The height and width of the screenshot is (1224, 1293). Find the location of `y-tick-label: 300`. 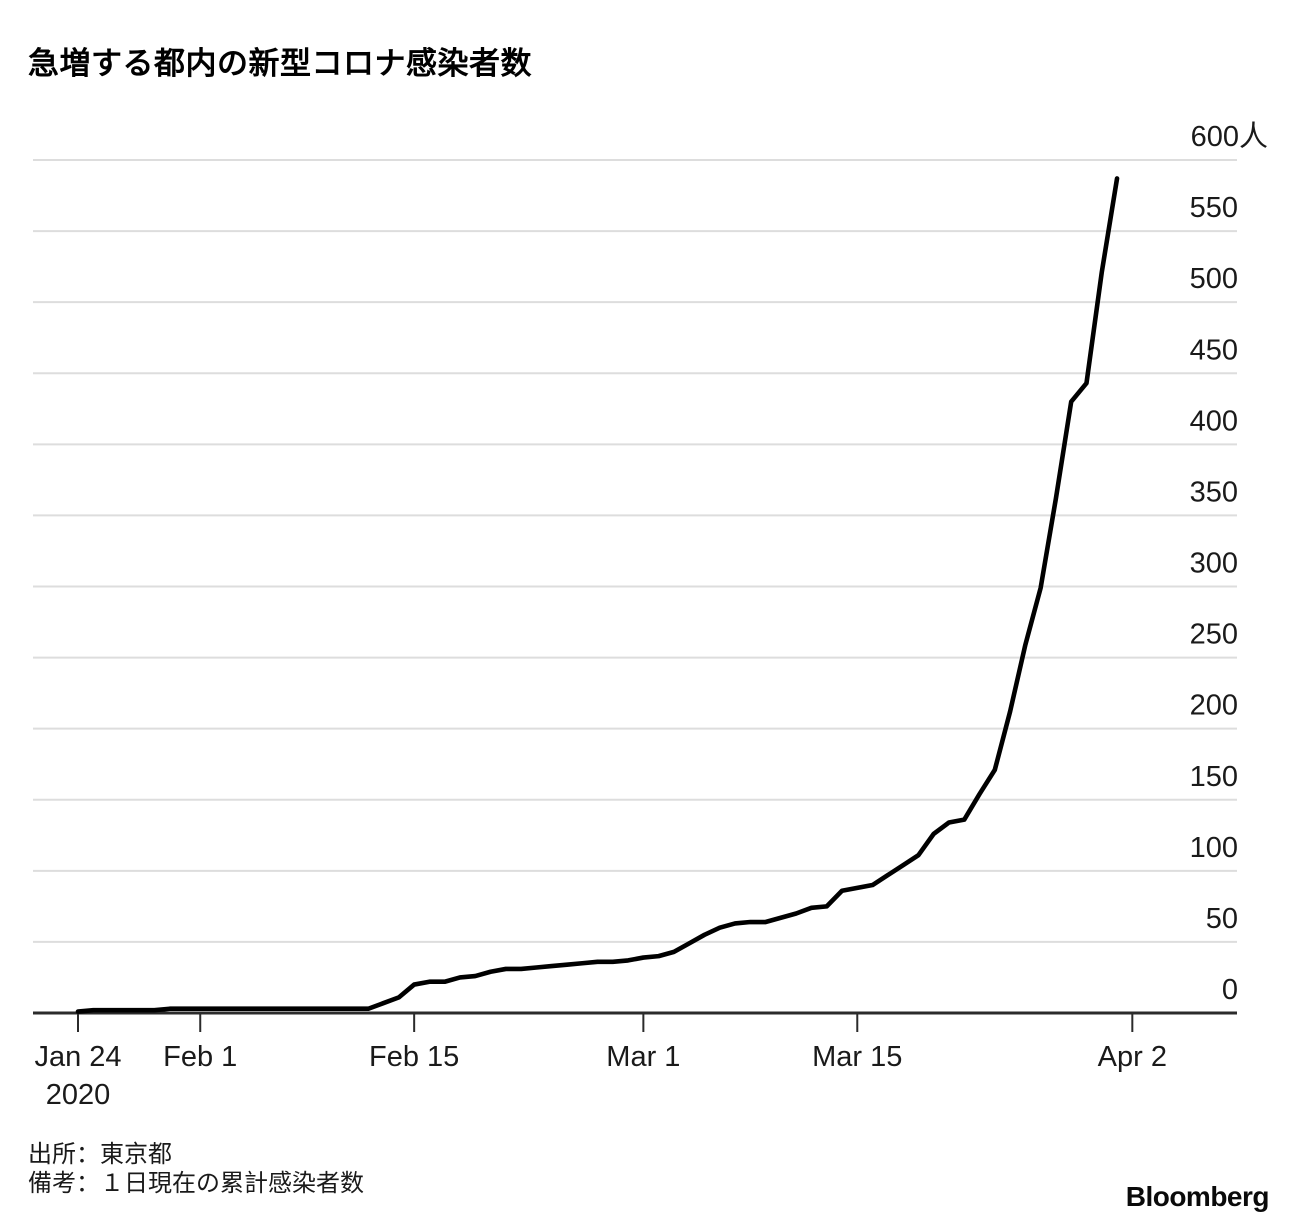

y-tick-label: 300 is located at coordinates (1214, 564).